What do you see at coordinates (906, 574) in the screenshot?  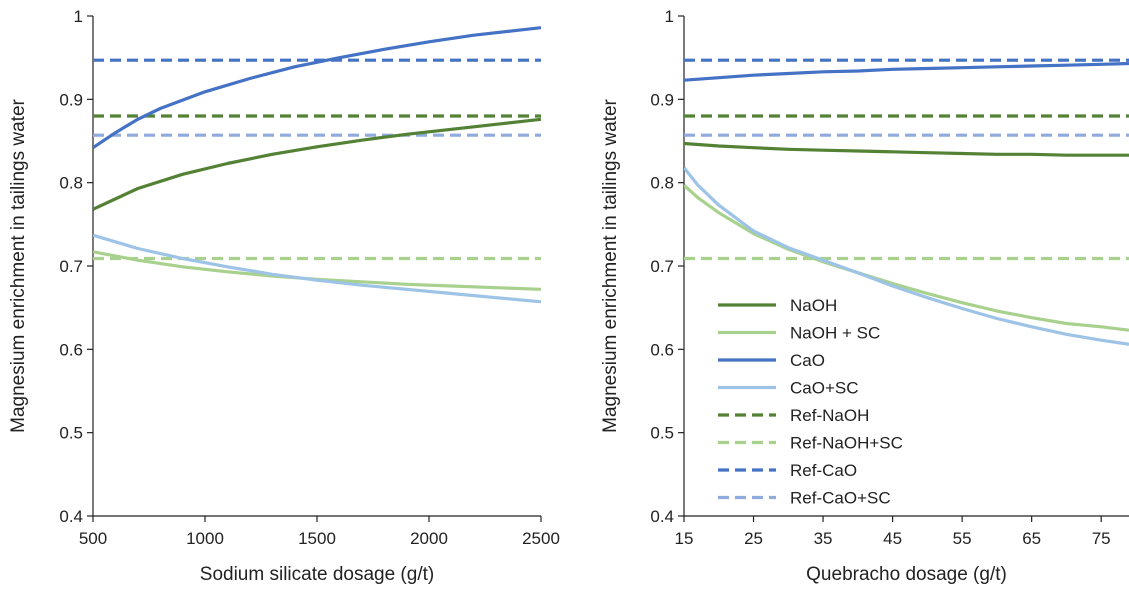 I see `x-axis-label: Quebracho dosage (g/t)` at bounding box center [906, 574].